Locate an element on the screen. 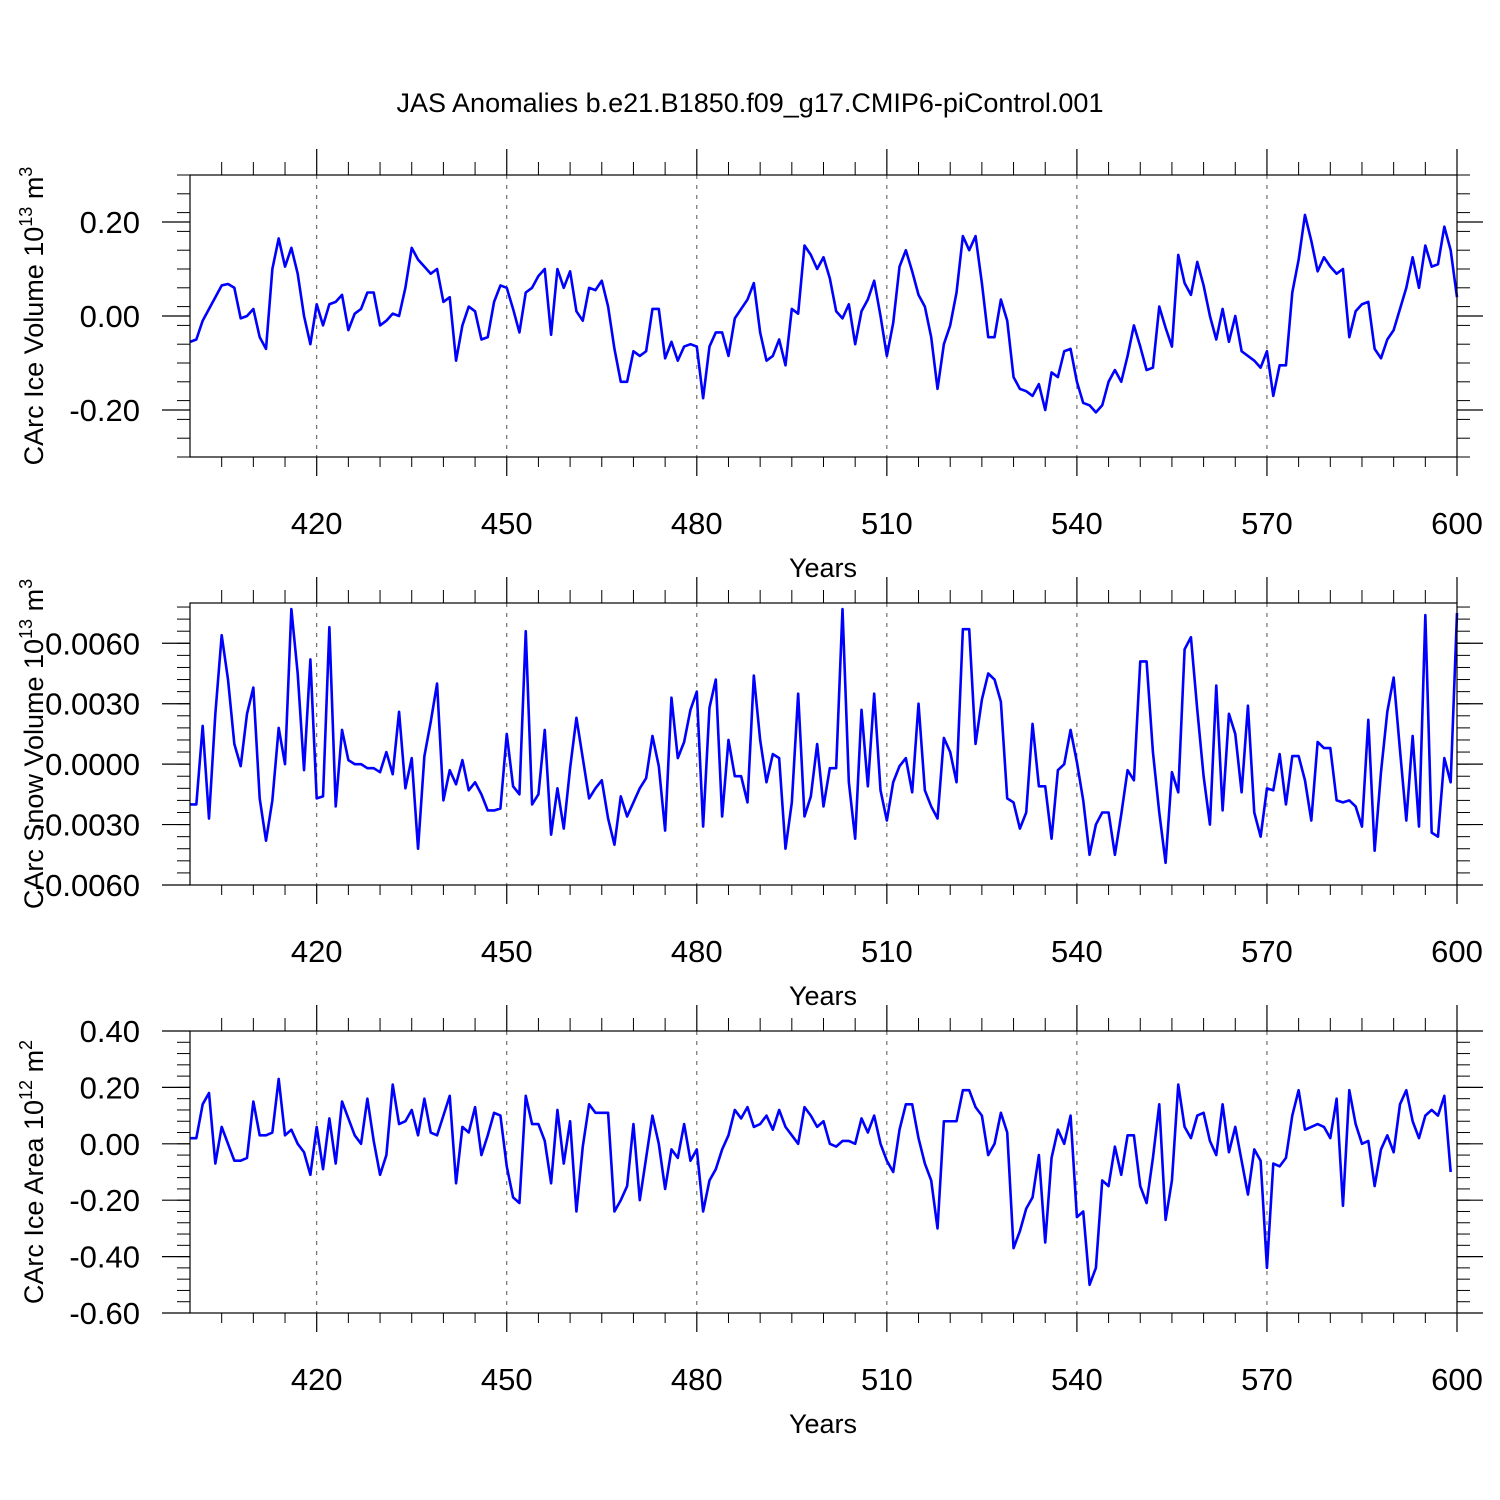  y-tick-label: -0.60 is located at coordinates (104, 1313).